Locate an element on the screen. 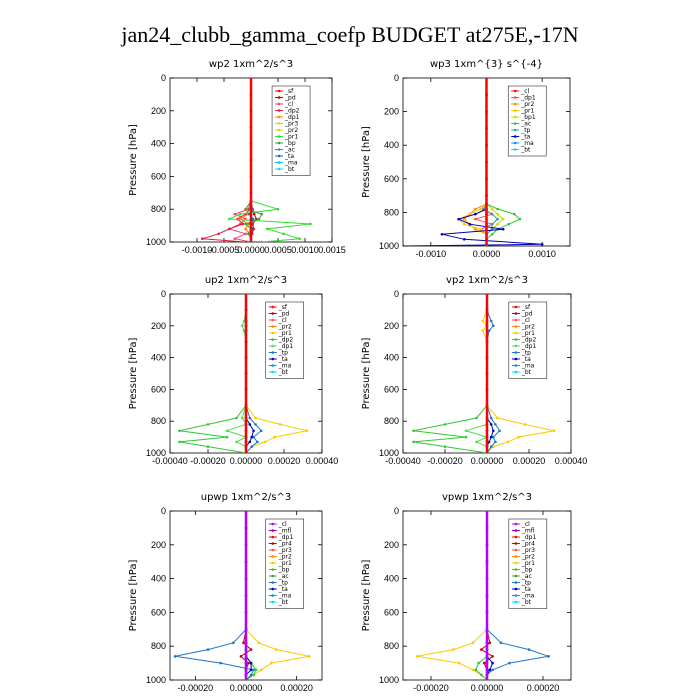 The image size is (700, 700). chart-title: upwp 1xm^2/s^3 is located at coordinates (246, 497).